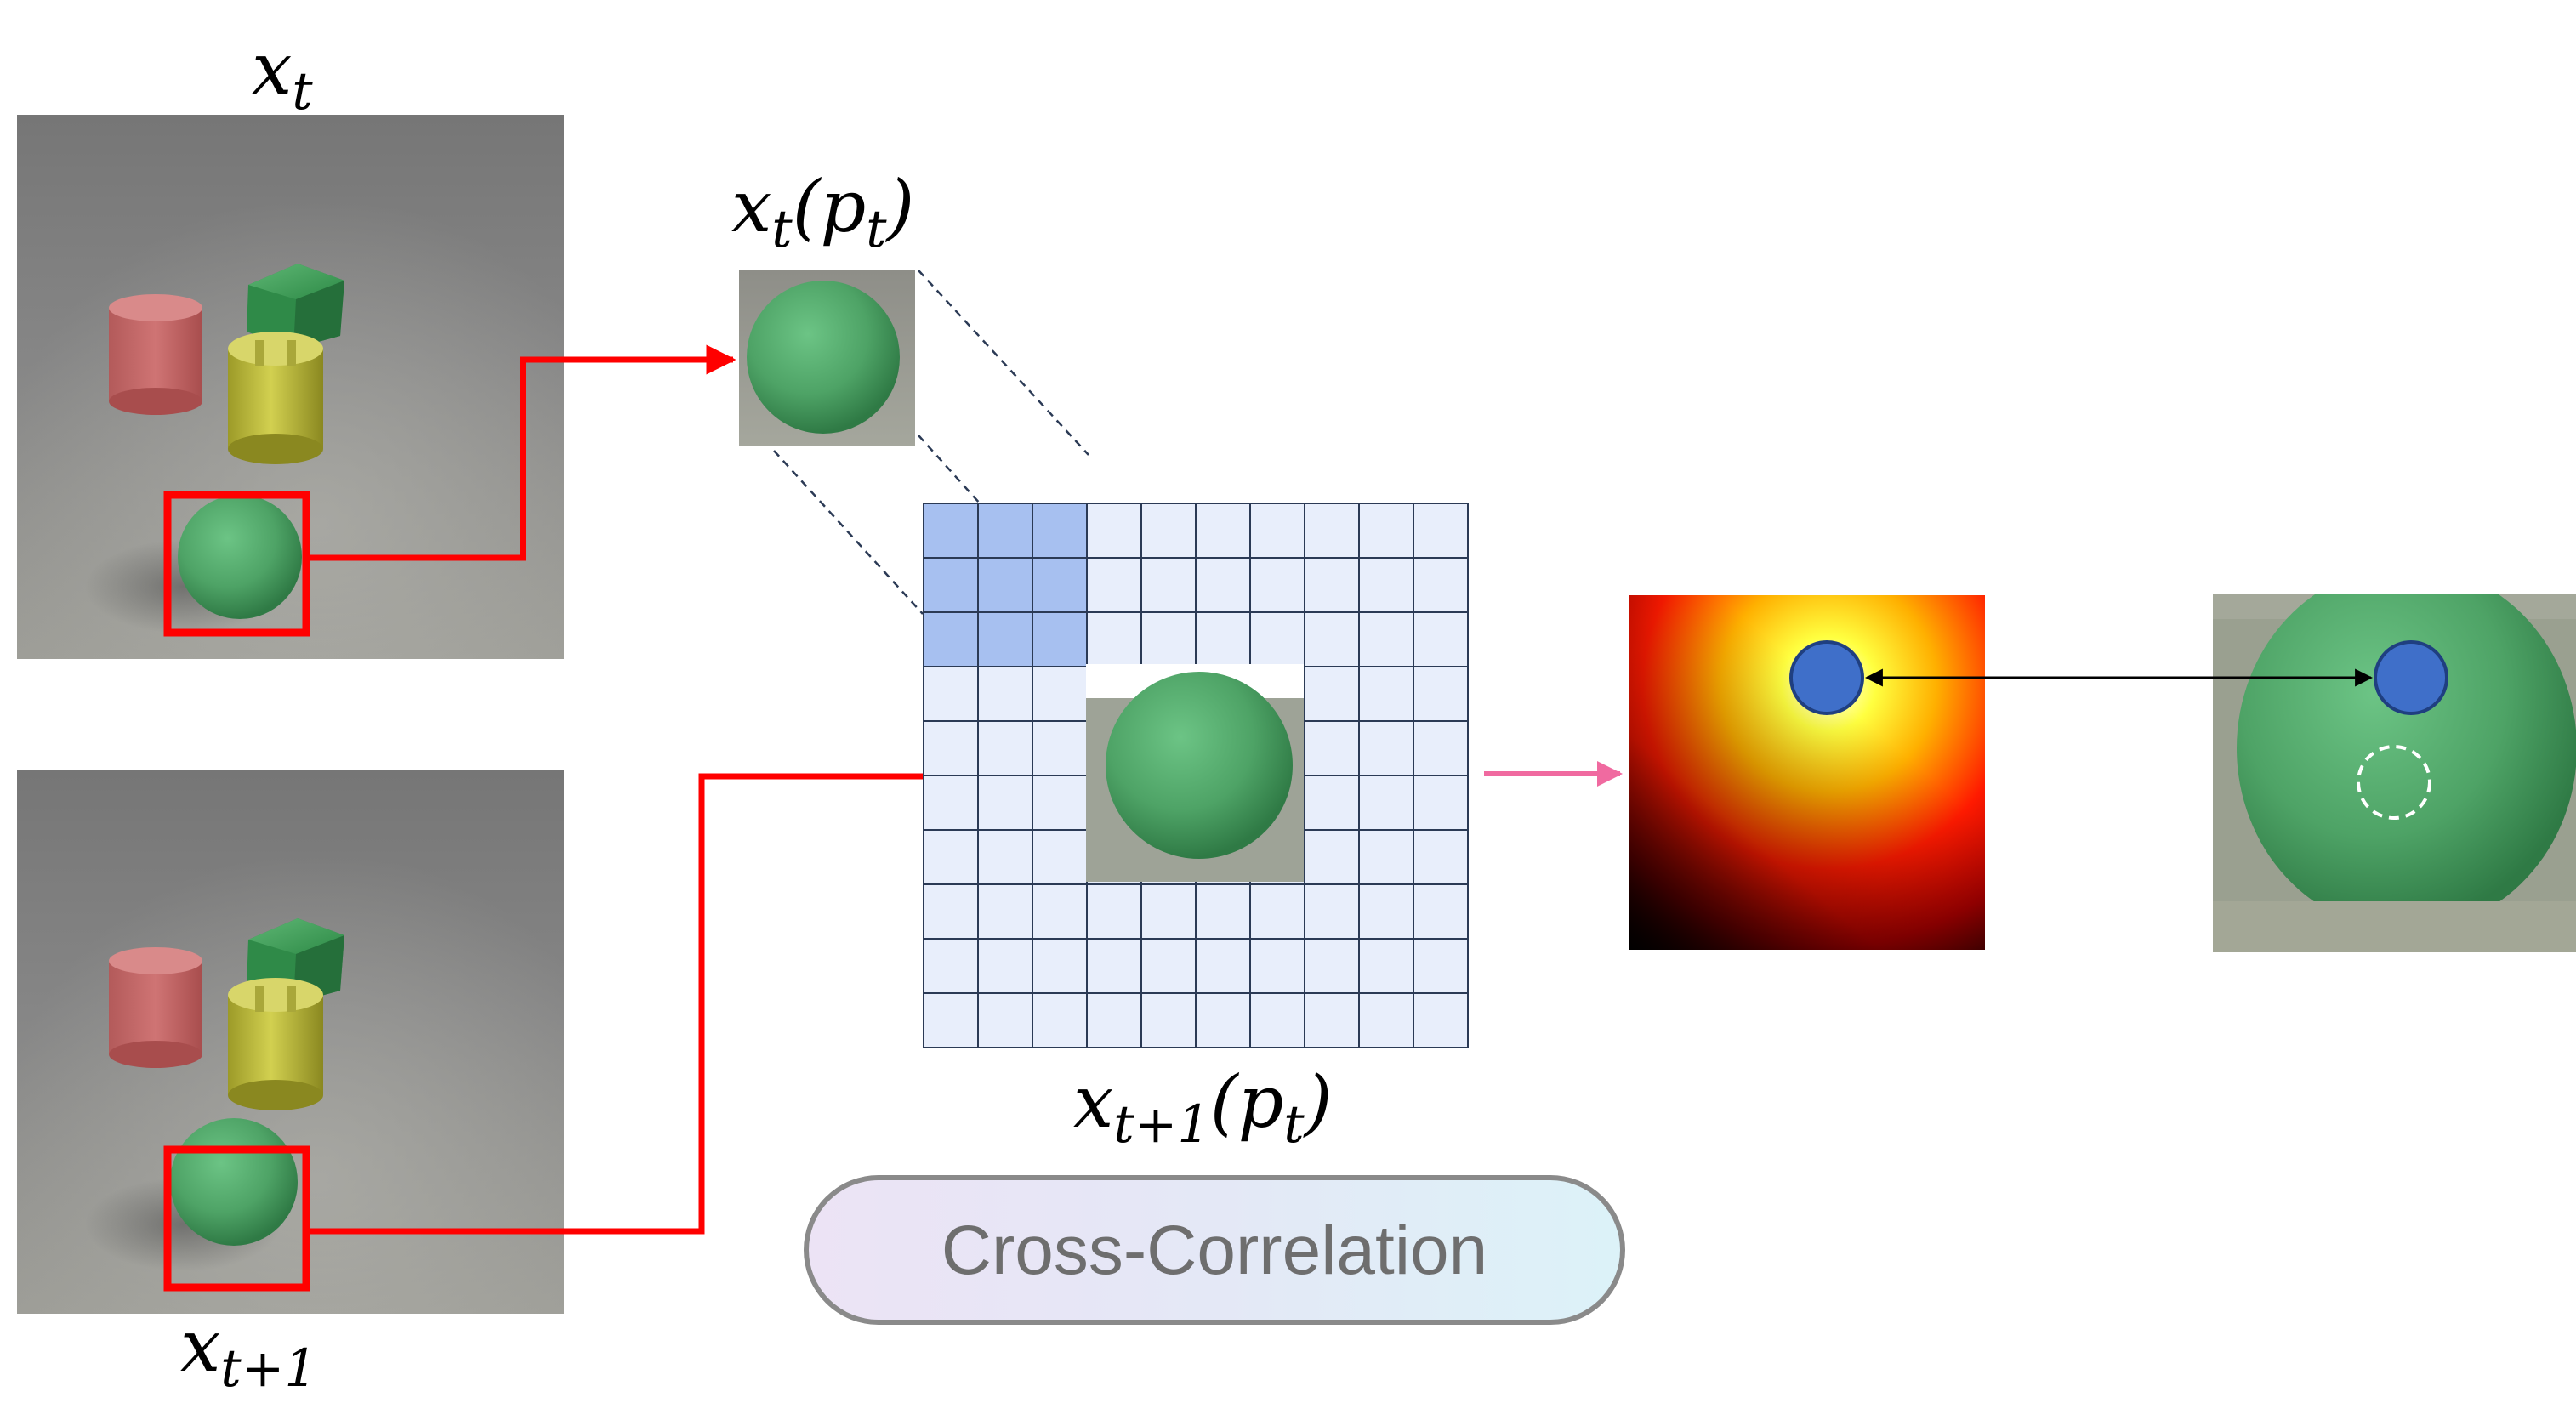 This screenshot has height=1403, width=2576. I want to click on label-search-region: xt+1(pt), so click(1202, 1107).